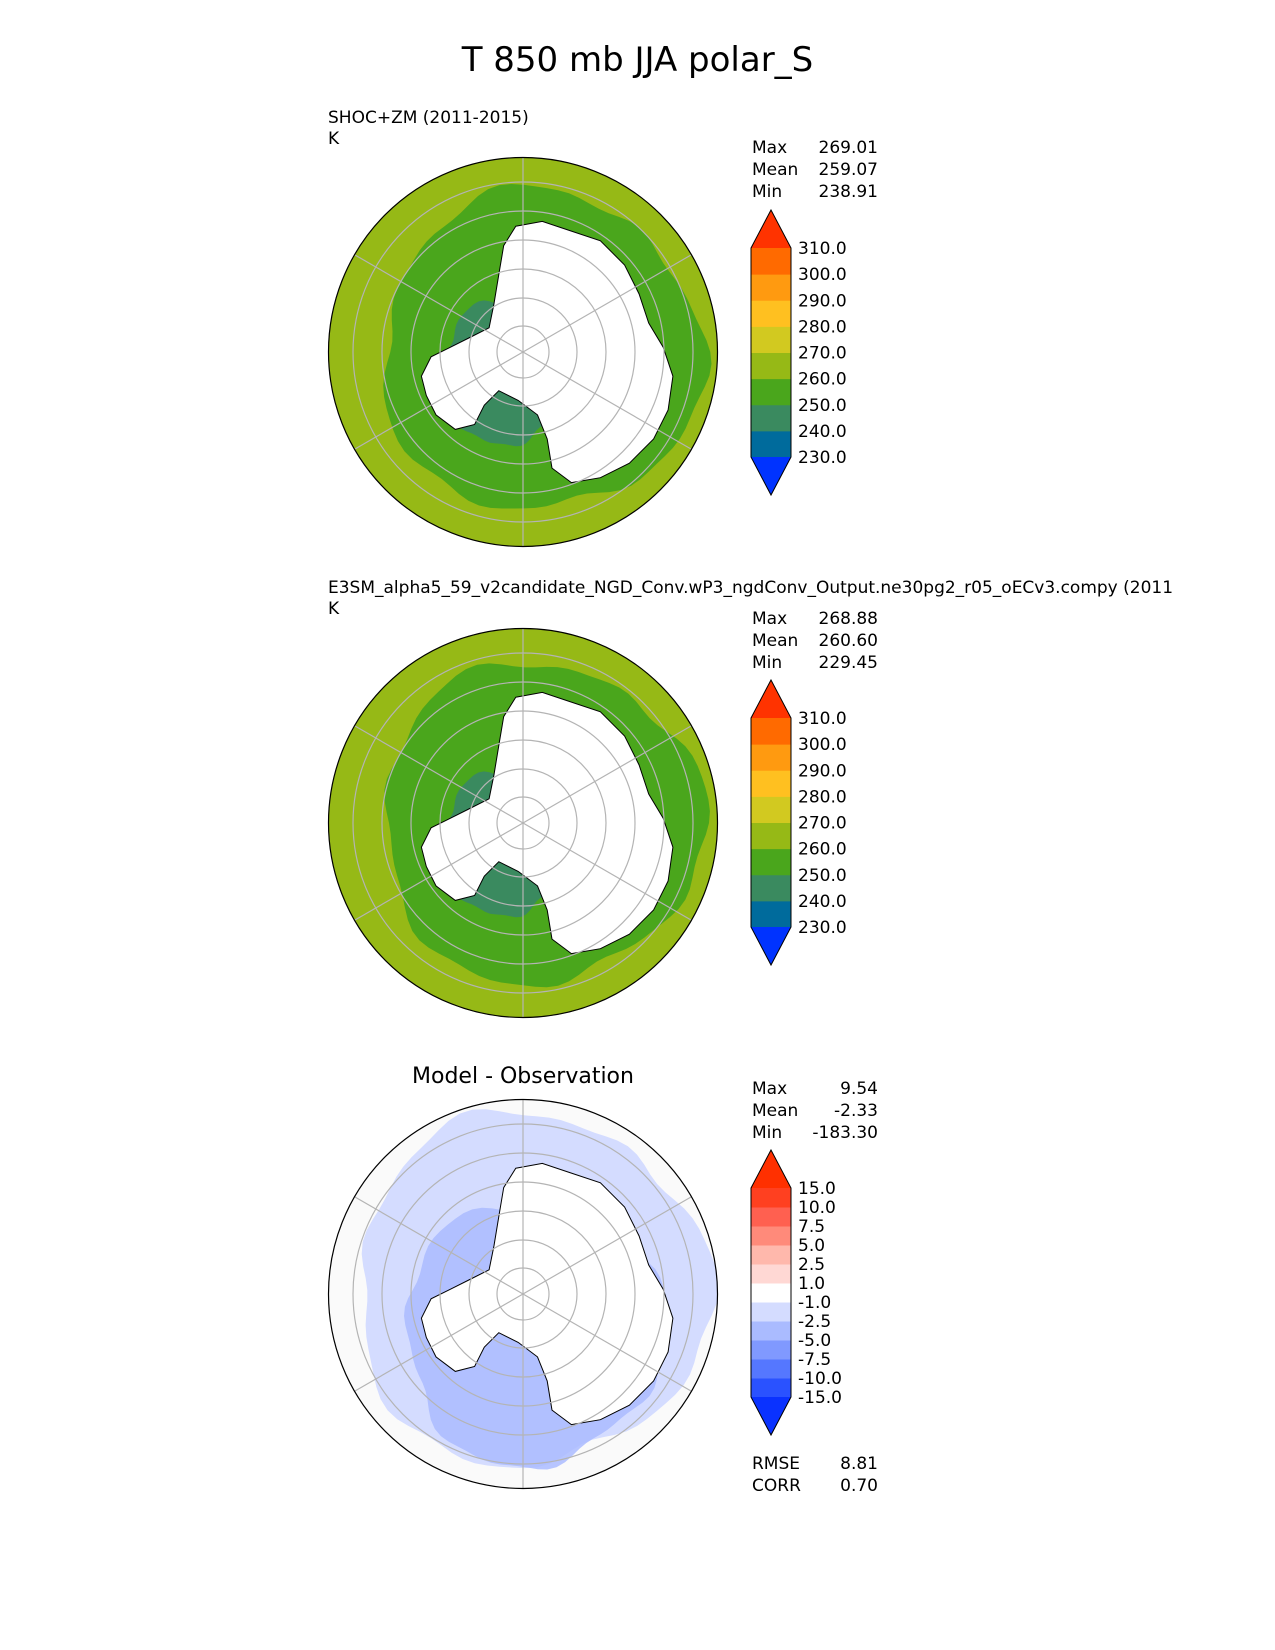  Describe the element at coordinates (334, 139) in the screenshot. I see `panel-1-units: K` at that location.